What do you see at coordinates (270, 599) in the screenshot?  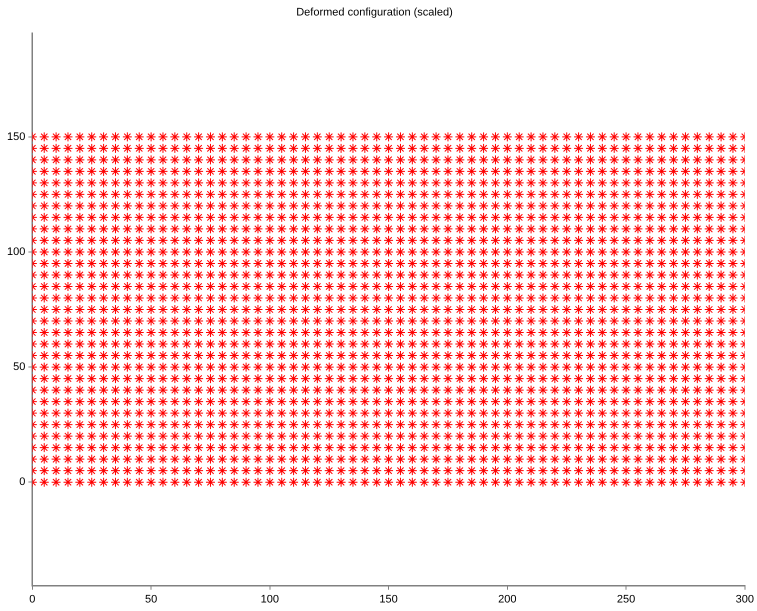 I see `x-tick-label: 100` at bounding box center [270, 599].